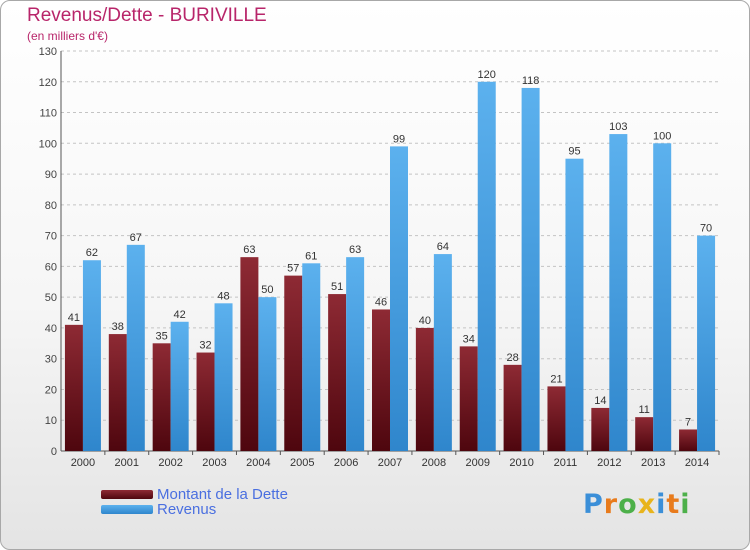  What do you see at coordinates (521, 463) in the screenshot?
I see `x-tick-label: 2010` at bounding box center [521, 463].